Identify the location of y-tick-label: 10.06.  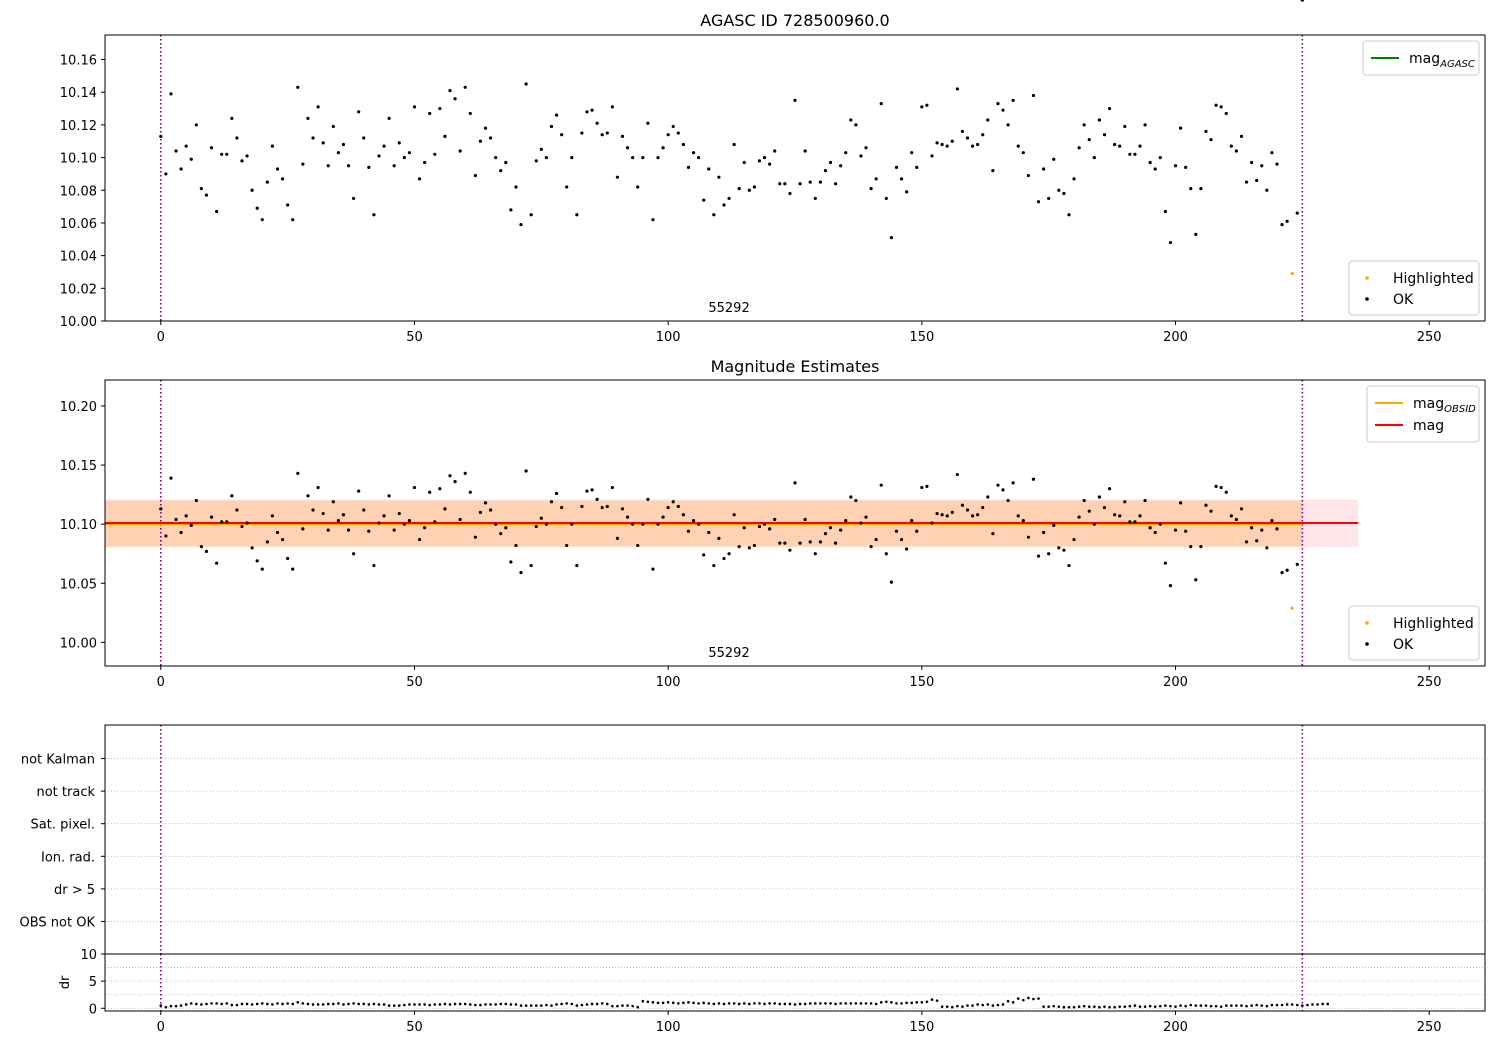
(78, 224).